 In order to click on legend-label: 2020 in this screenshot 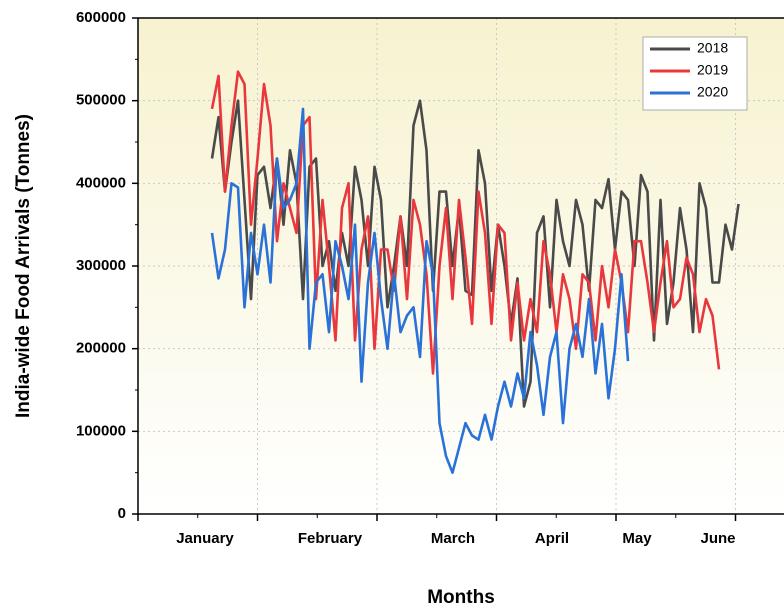, I will do `click(712, 92)`.